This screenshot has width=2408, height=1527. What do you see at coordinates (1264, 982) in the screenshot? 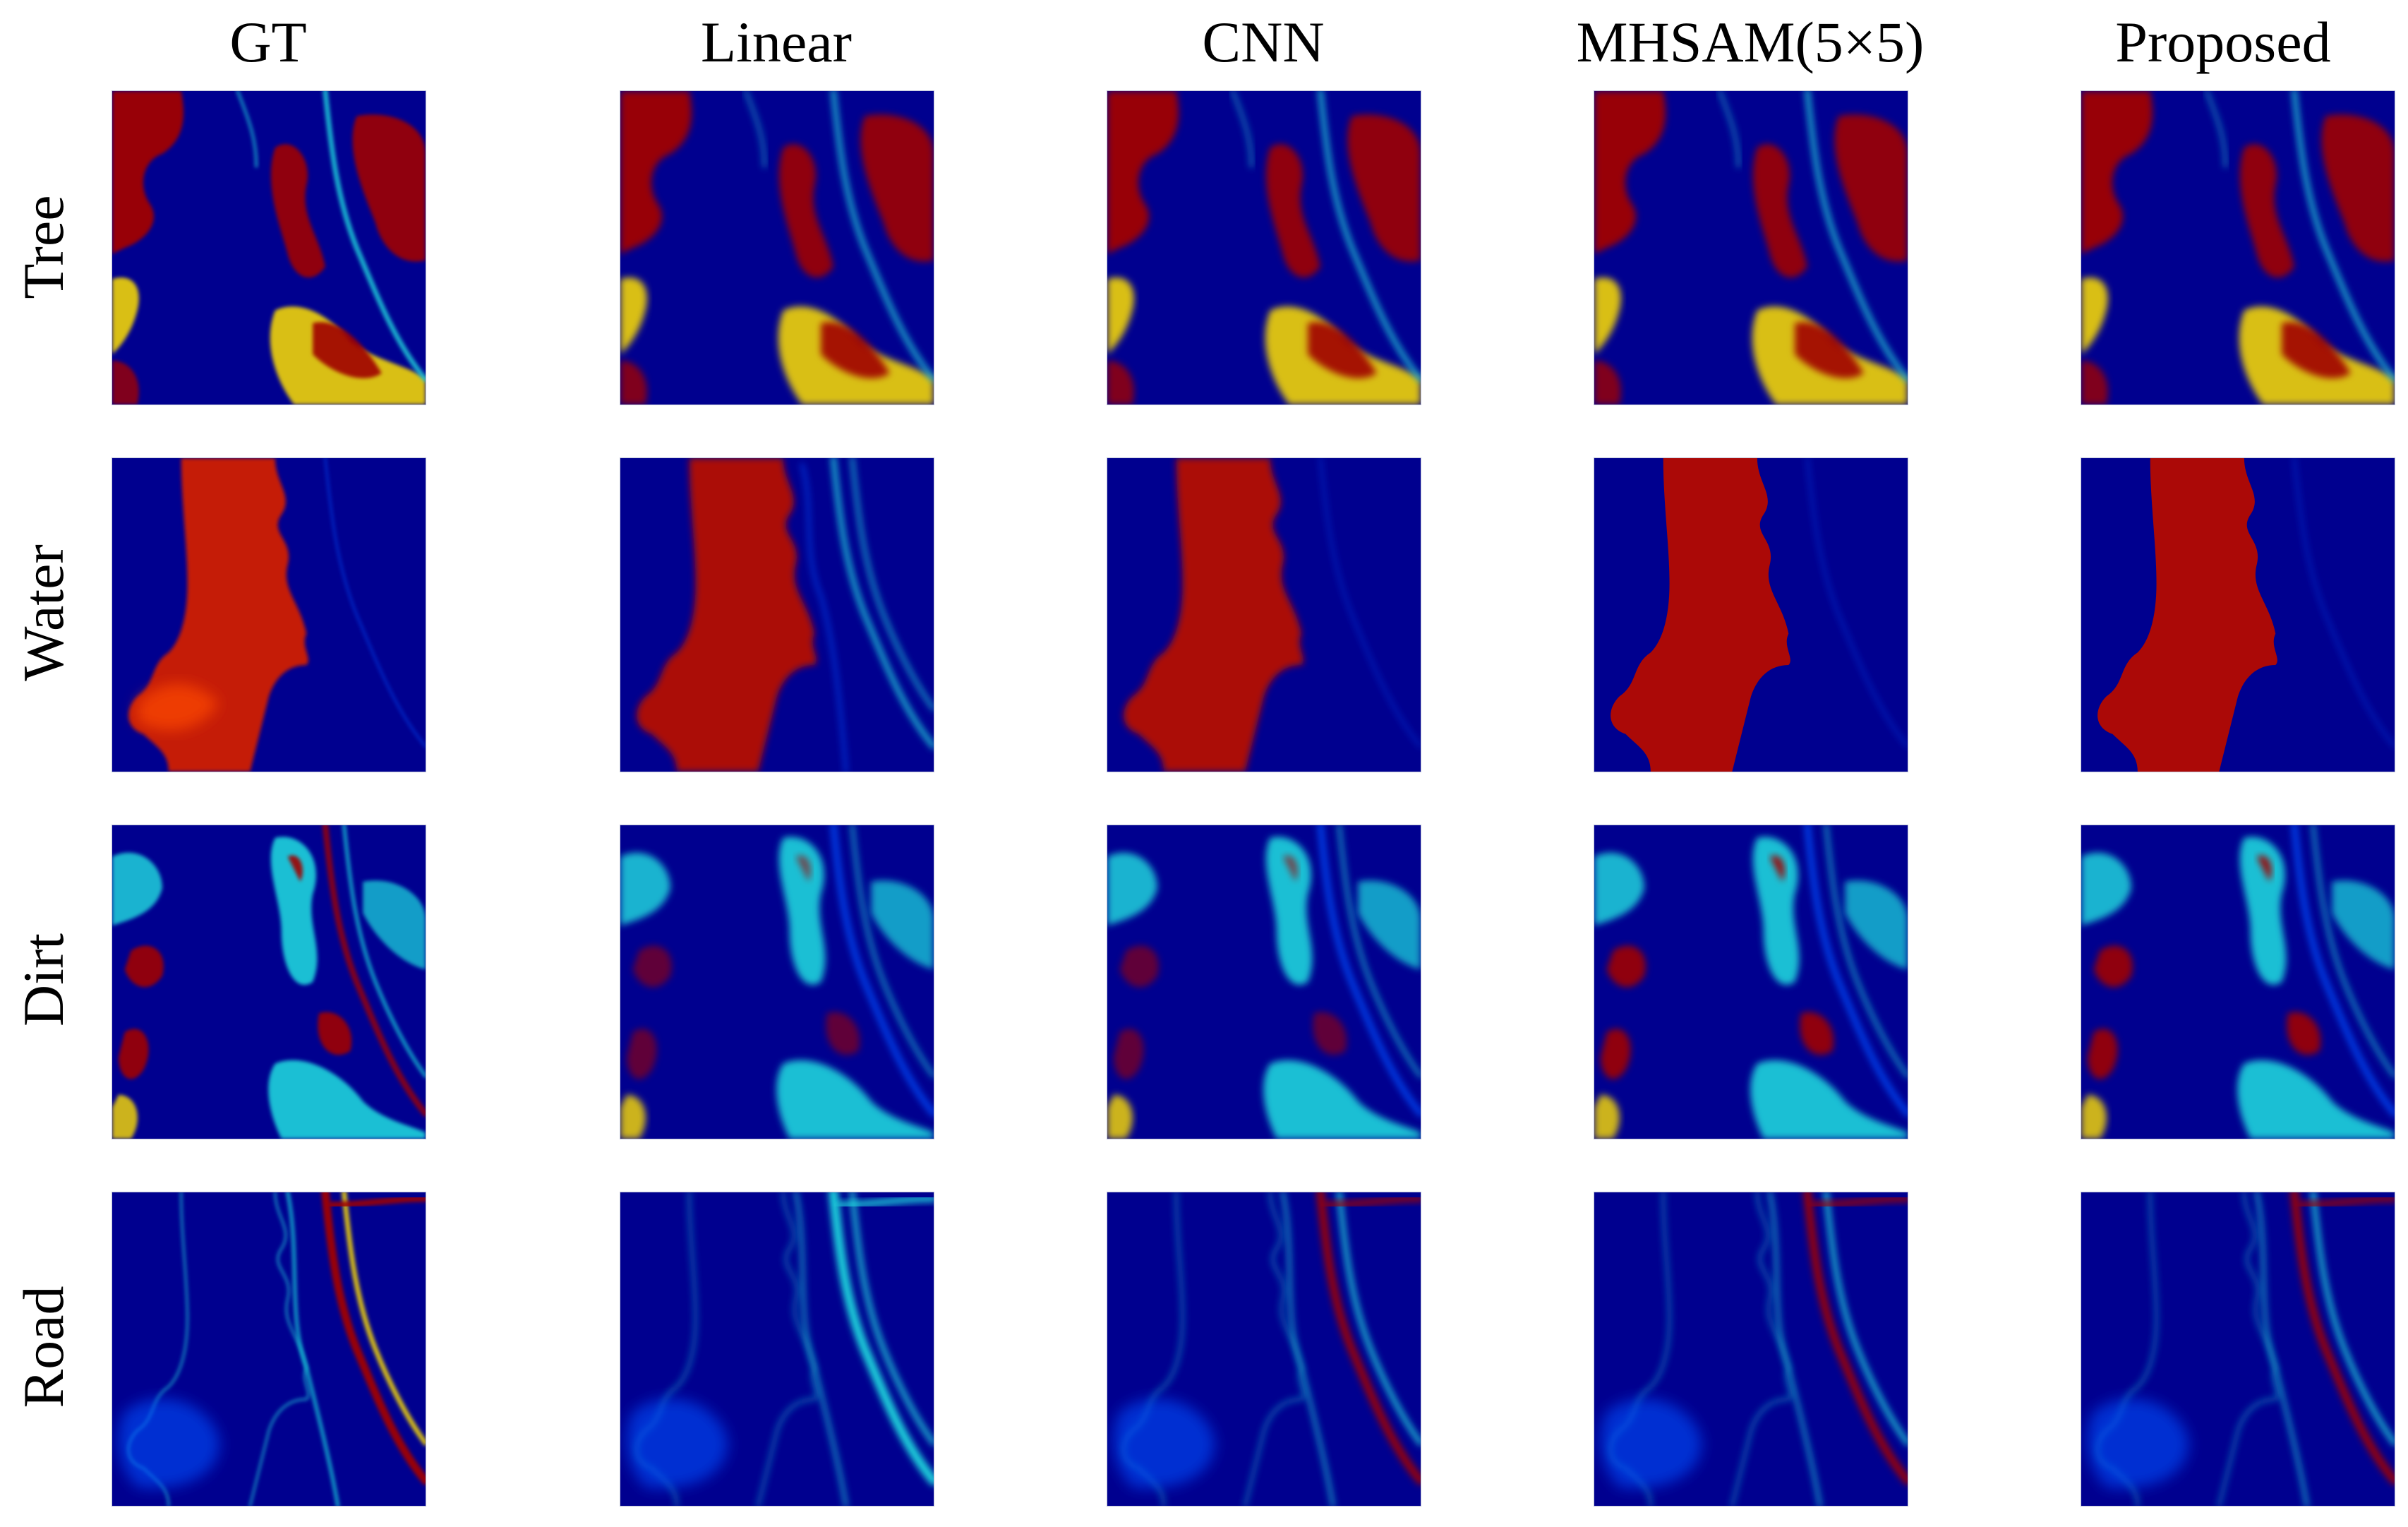
I see `abundance-map-dirt-cnn` at bounding box center [1264, 982].